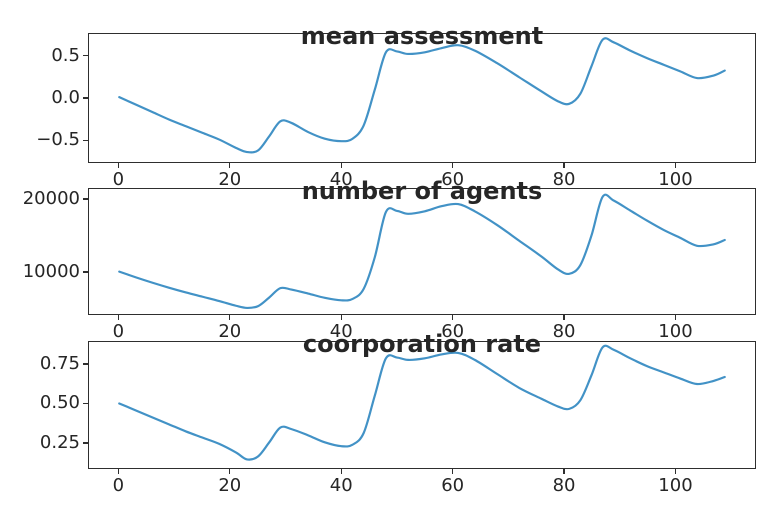  Describe the element at coordinates (59, 363) in the screenshot. I see `y-tick-label: 0.75` at that location.